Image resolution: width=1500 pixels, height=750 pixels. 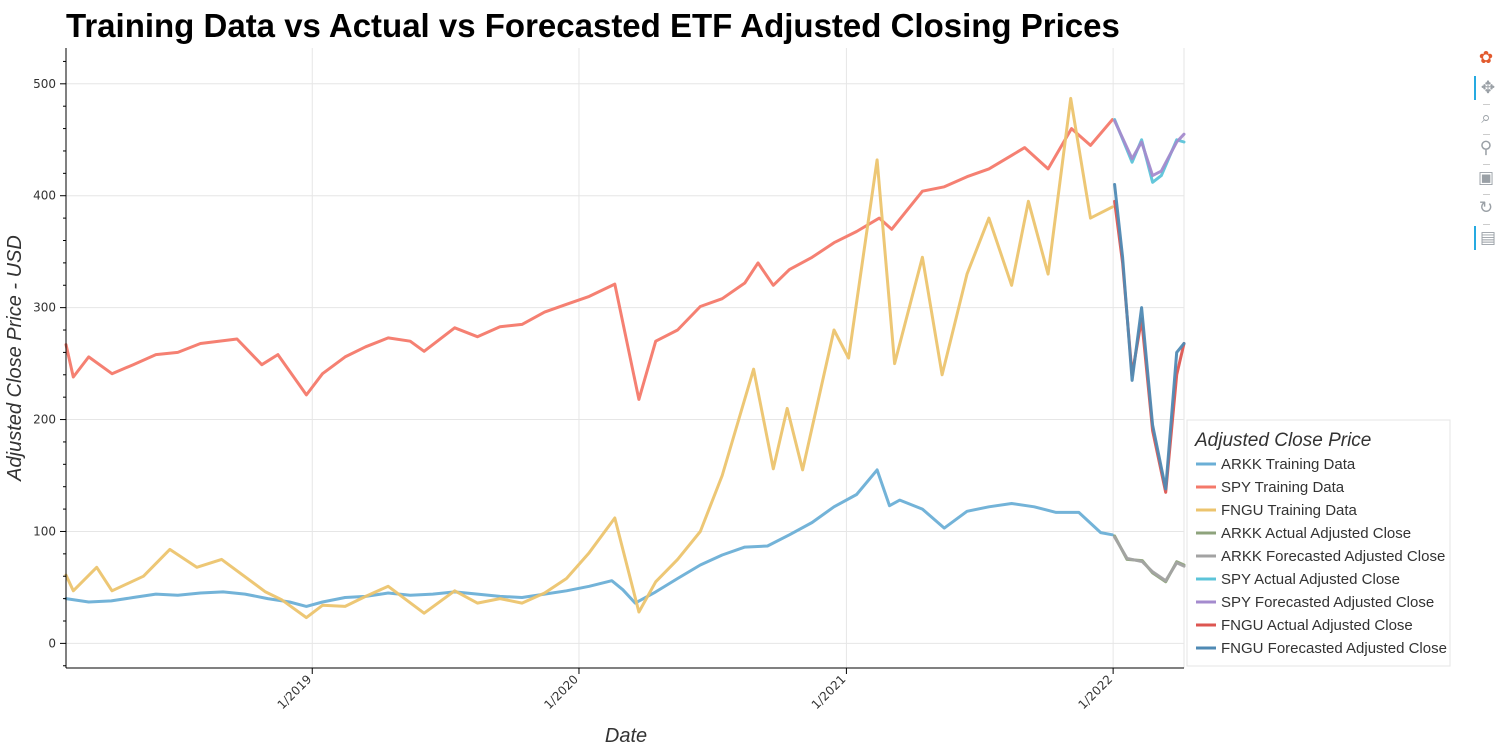 I want to click on y-tick-label: 300, so click(x=44, y=308).